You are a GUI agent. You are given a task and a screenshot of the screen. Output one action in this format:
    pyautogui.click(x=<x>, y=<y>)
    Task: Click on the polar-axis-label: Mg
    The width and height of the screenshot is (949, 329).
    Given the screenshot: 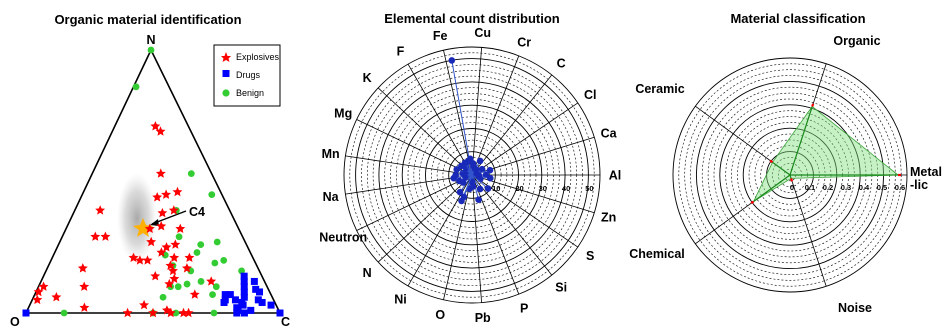 What is the action you would take?
    pyautogui.click(x=343, y=114)
    